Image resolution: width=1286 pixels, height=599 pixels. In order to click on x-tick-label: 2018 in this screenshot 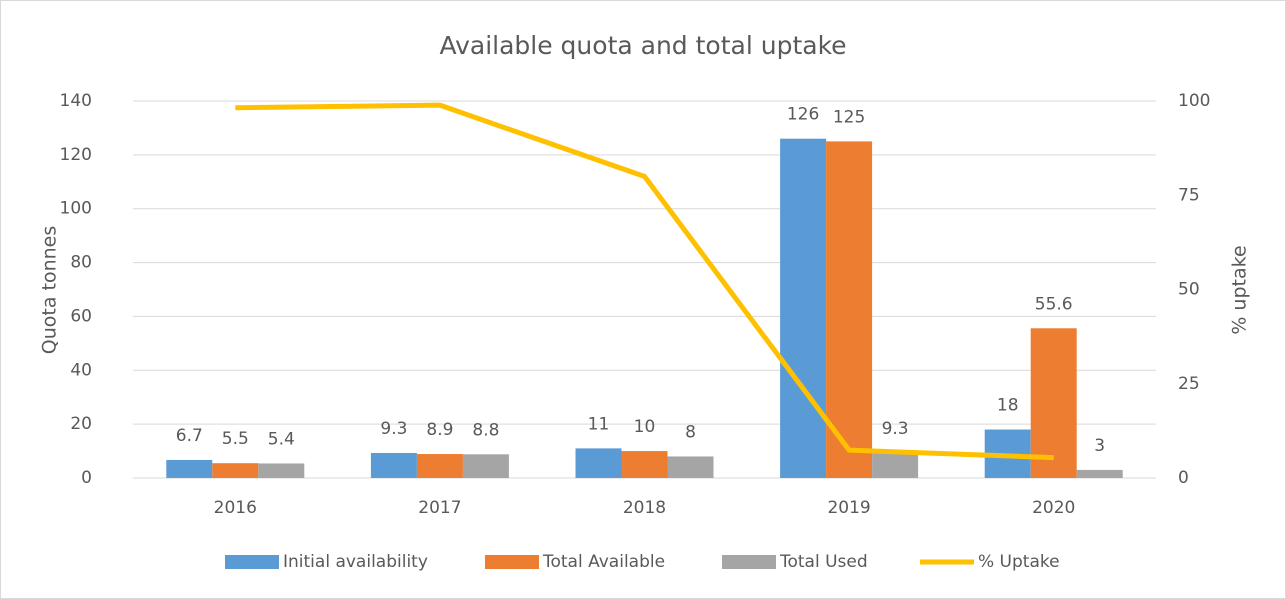, I will do `click(644, 508)`.